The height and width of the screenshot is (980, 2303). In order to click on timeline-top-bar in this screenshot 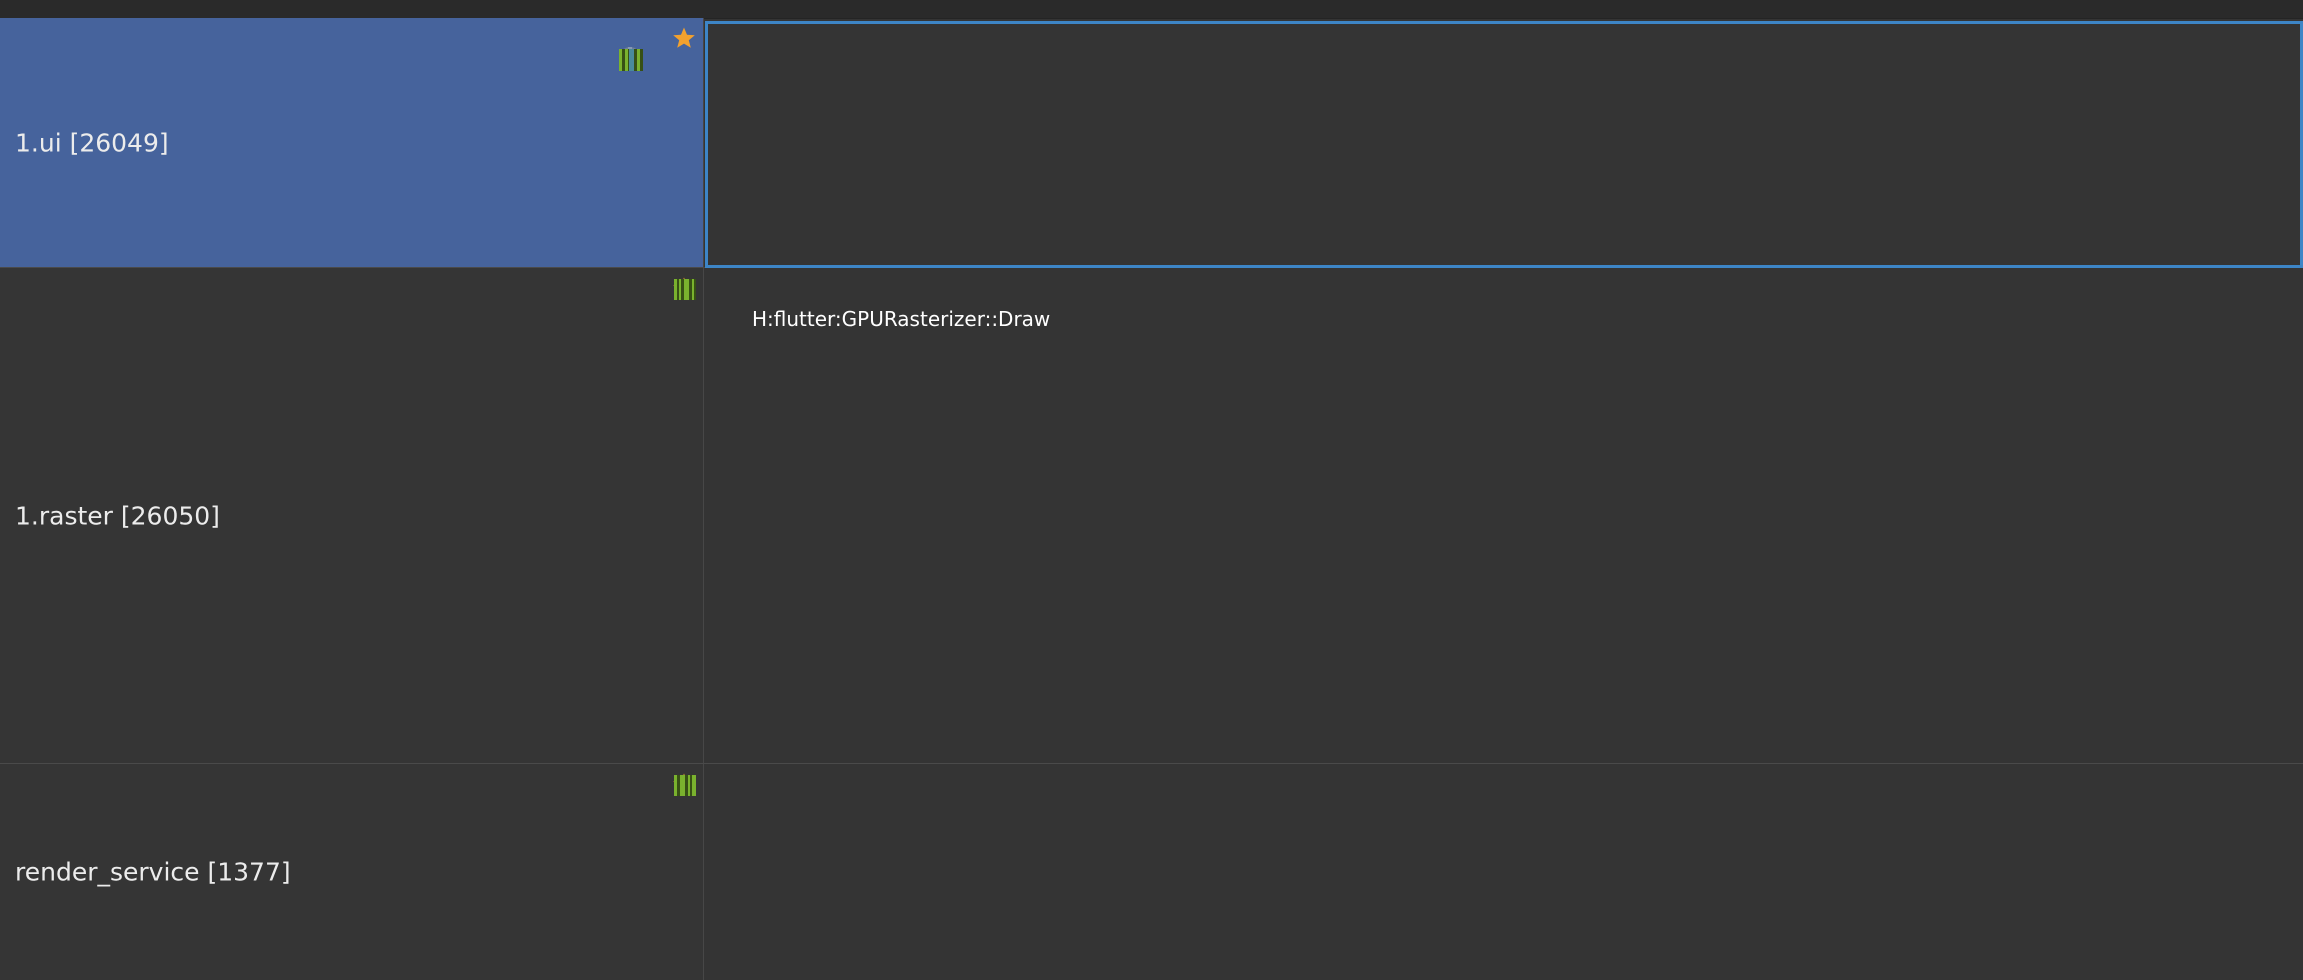, I will do `click(1151, 9)`.